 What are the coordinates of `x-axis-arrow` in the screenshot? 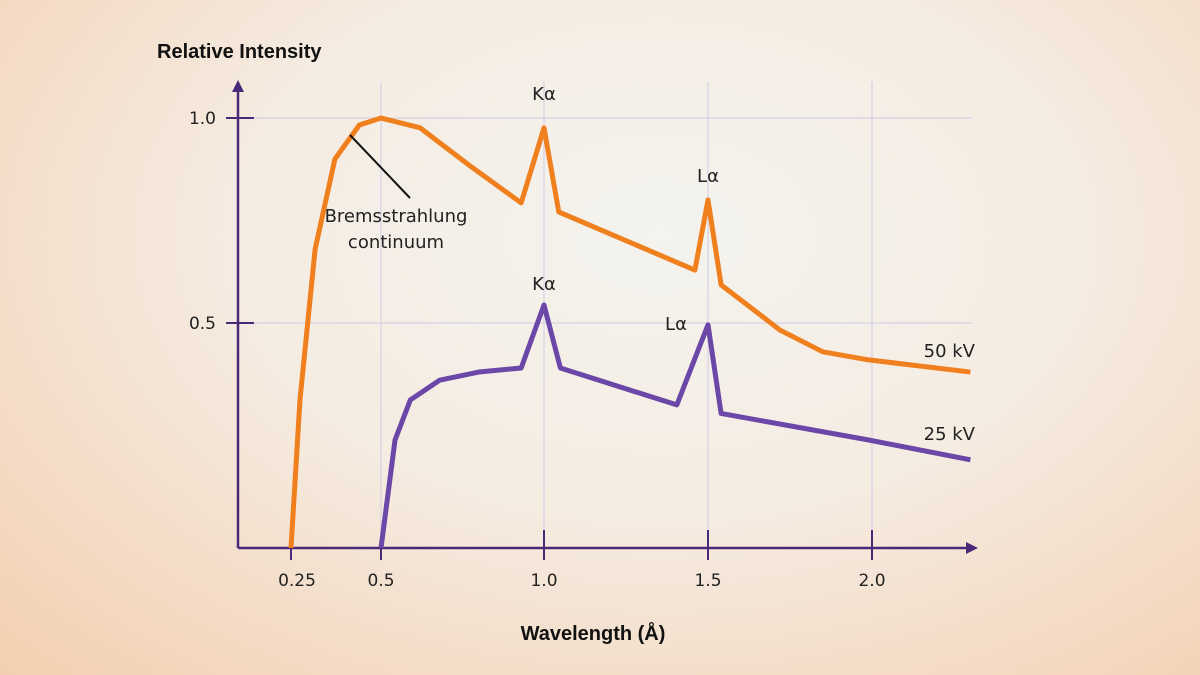 It's located at (972, 548).